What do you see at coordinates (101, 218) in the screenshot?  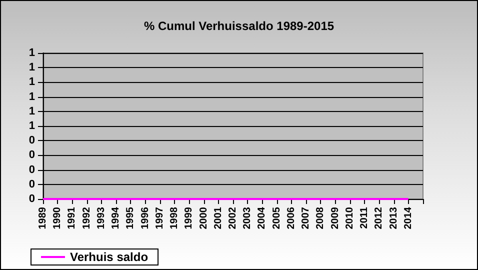 I see `x-tick-label: 1993` at bounding box center [101, 218].